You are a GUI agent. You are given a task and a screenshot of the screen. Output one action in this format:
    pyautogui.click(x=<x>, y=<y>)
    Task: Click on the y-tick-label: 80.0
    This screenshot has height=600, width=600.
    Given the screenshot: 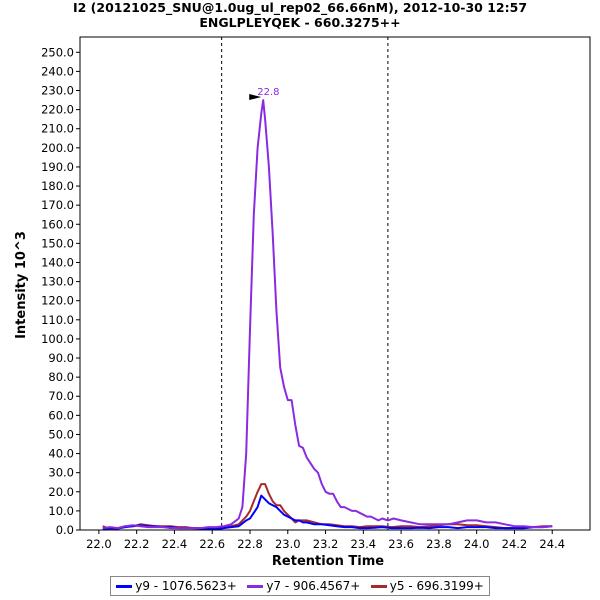 What is the action you would take?
    pyautogui.click(x=61, y=377)
    